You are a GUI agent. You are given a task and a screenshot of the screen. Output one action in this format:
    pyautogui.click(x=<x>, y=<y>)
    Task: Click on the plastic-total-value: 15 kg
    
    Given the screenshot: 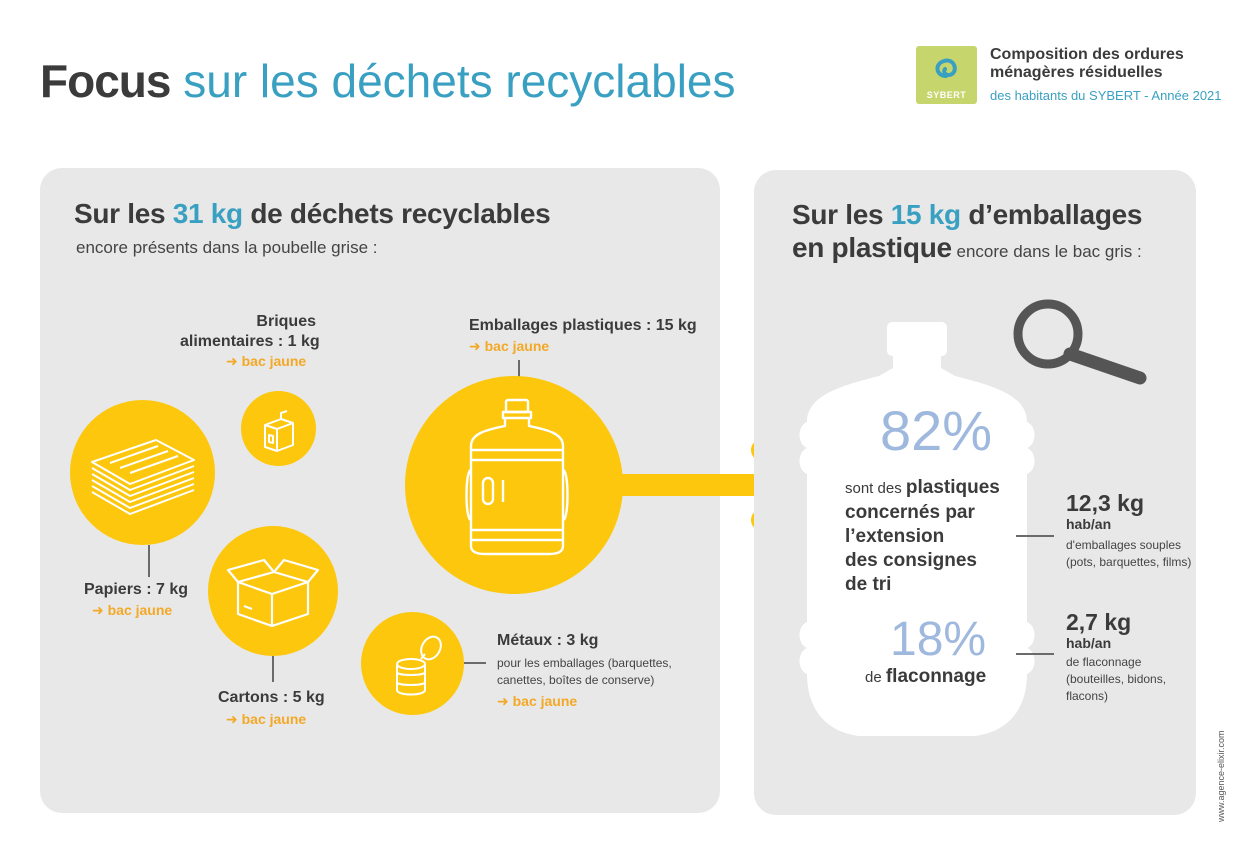 What is the action you would take?
    pyautogui.click(x=925, y=214)
    